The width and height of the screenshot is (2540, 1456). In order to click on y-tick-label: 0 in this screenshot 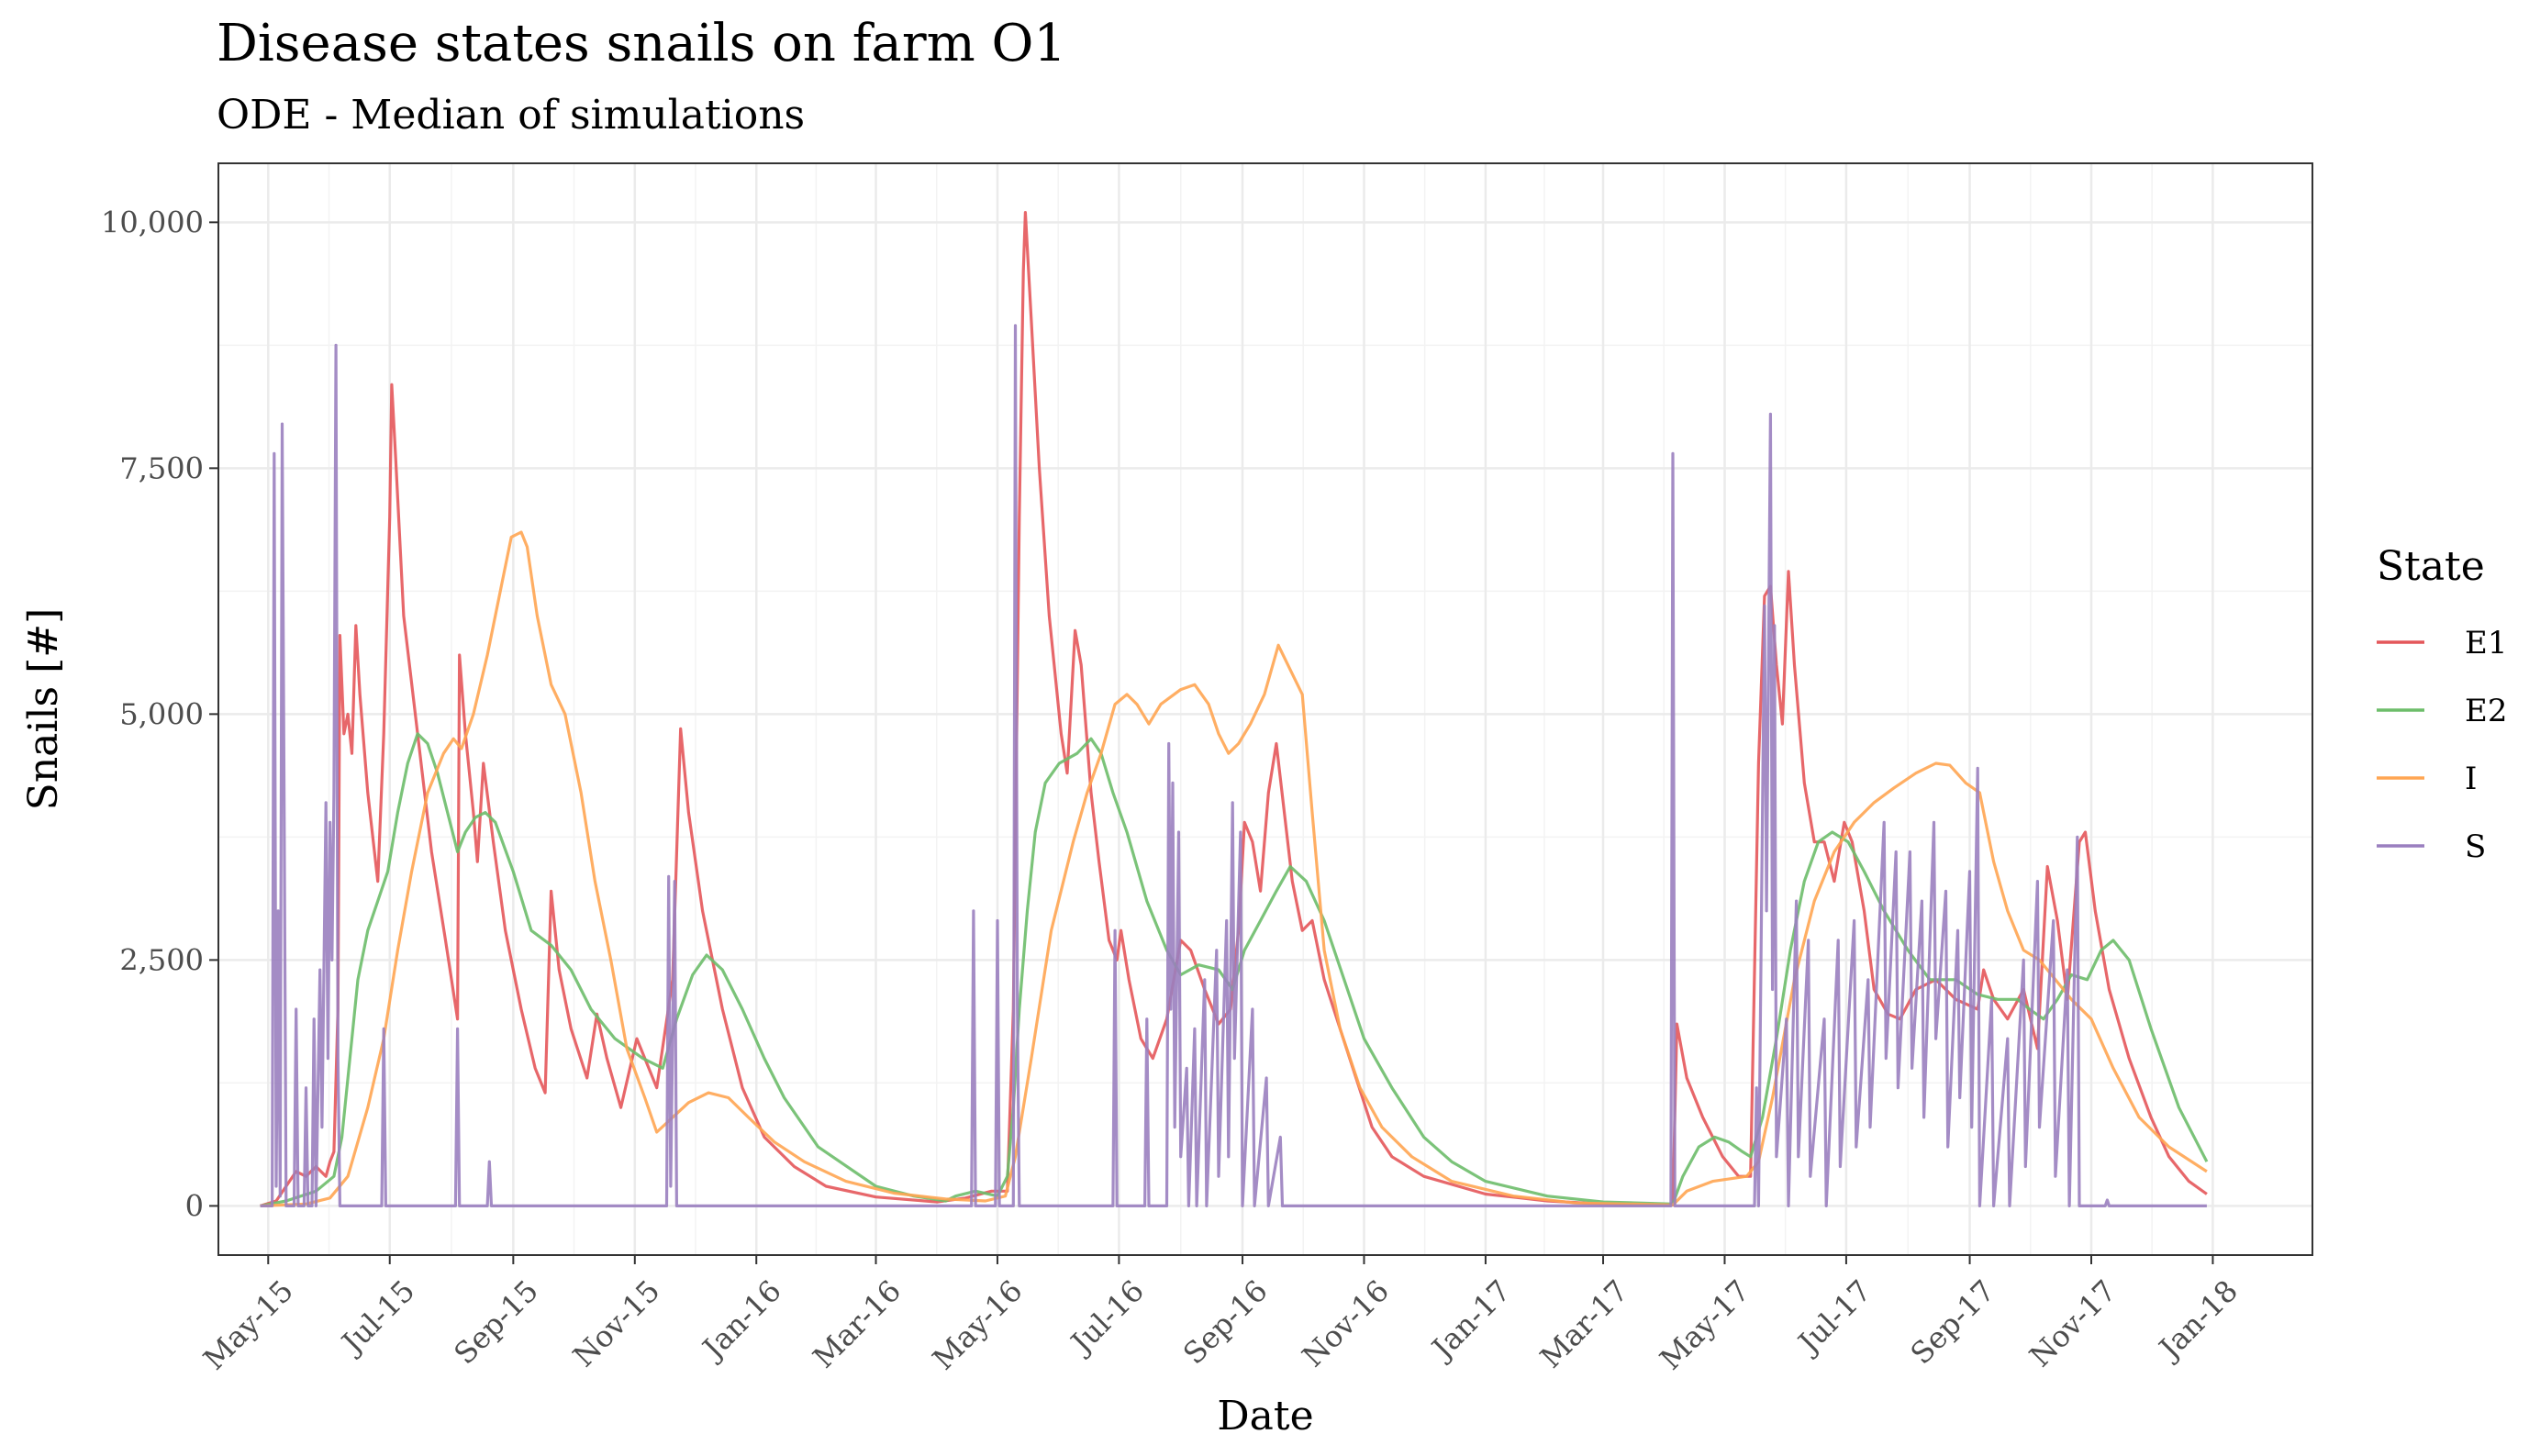, I will do `click(194, 1205)`.